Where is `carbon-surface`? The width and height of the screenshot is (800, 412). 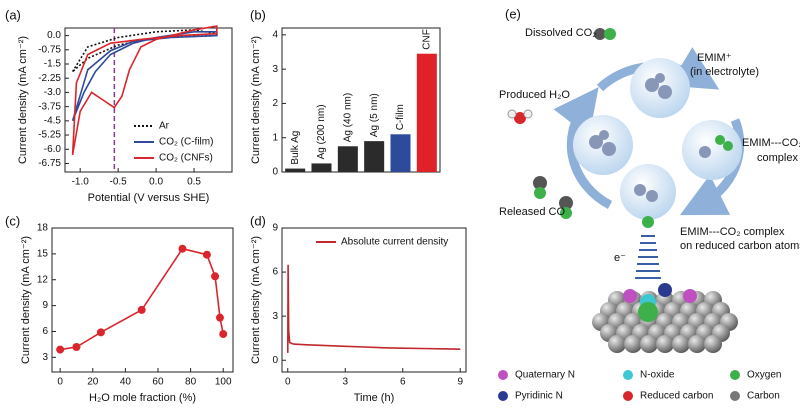 carbon-surface is located at coordinates (665, 318).